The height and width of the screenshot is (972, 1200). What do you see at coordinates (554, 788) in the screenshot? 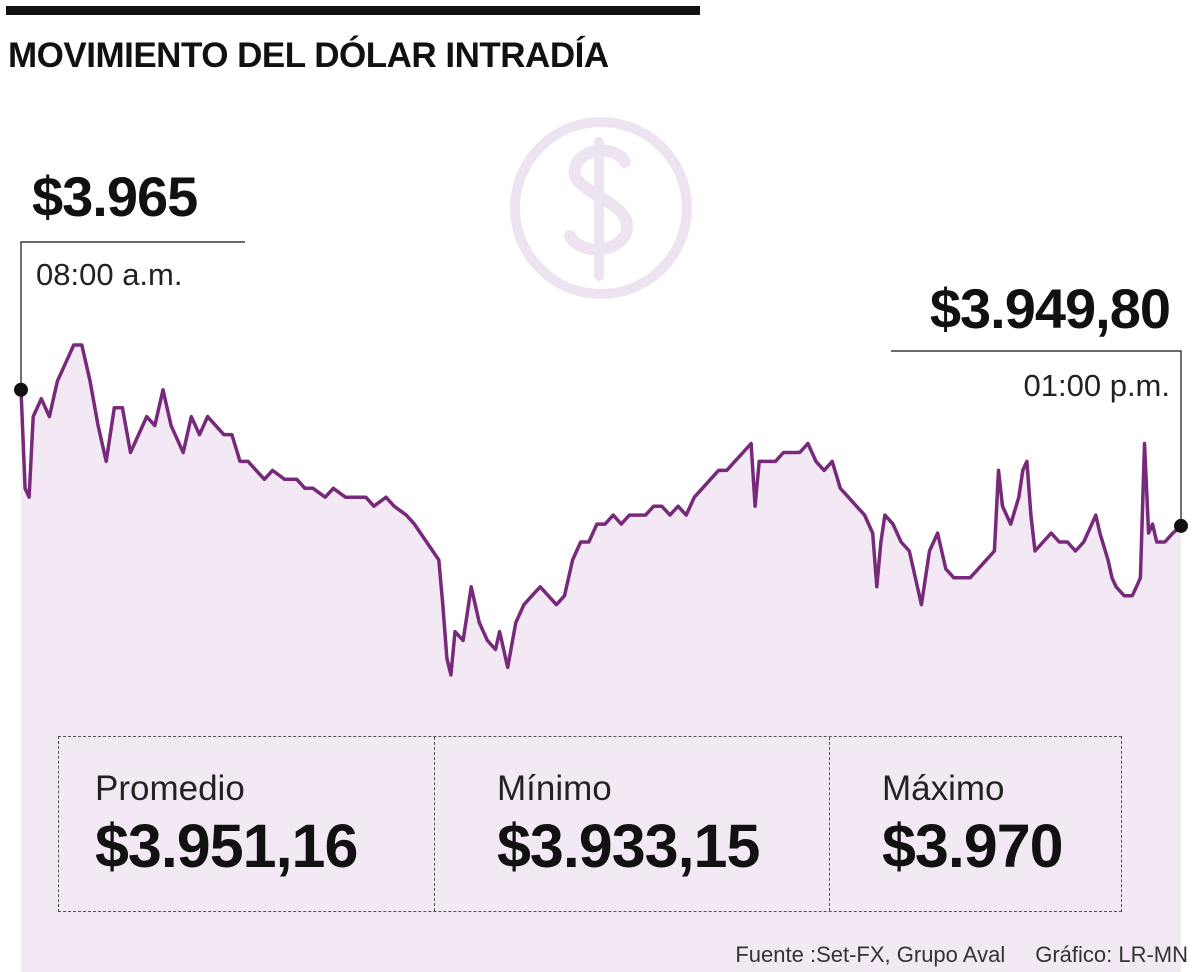
I see `stat-label: Mínimo` at bounding box center [554, 788].